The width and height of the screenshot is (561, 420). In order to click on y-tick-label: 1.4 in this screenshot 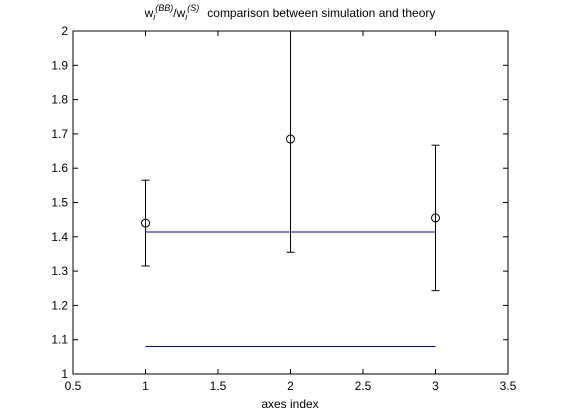, I will do `click(59, 237)`.